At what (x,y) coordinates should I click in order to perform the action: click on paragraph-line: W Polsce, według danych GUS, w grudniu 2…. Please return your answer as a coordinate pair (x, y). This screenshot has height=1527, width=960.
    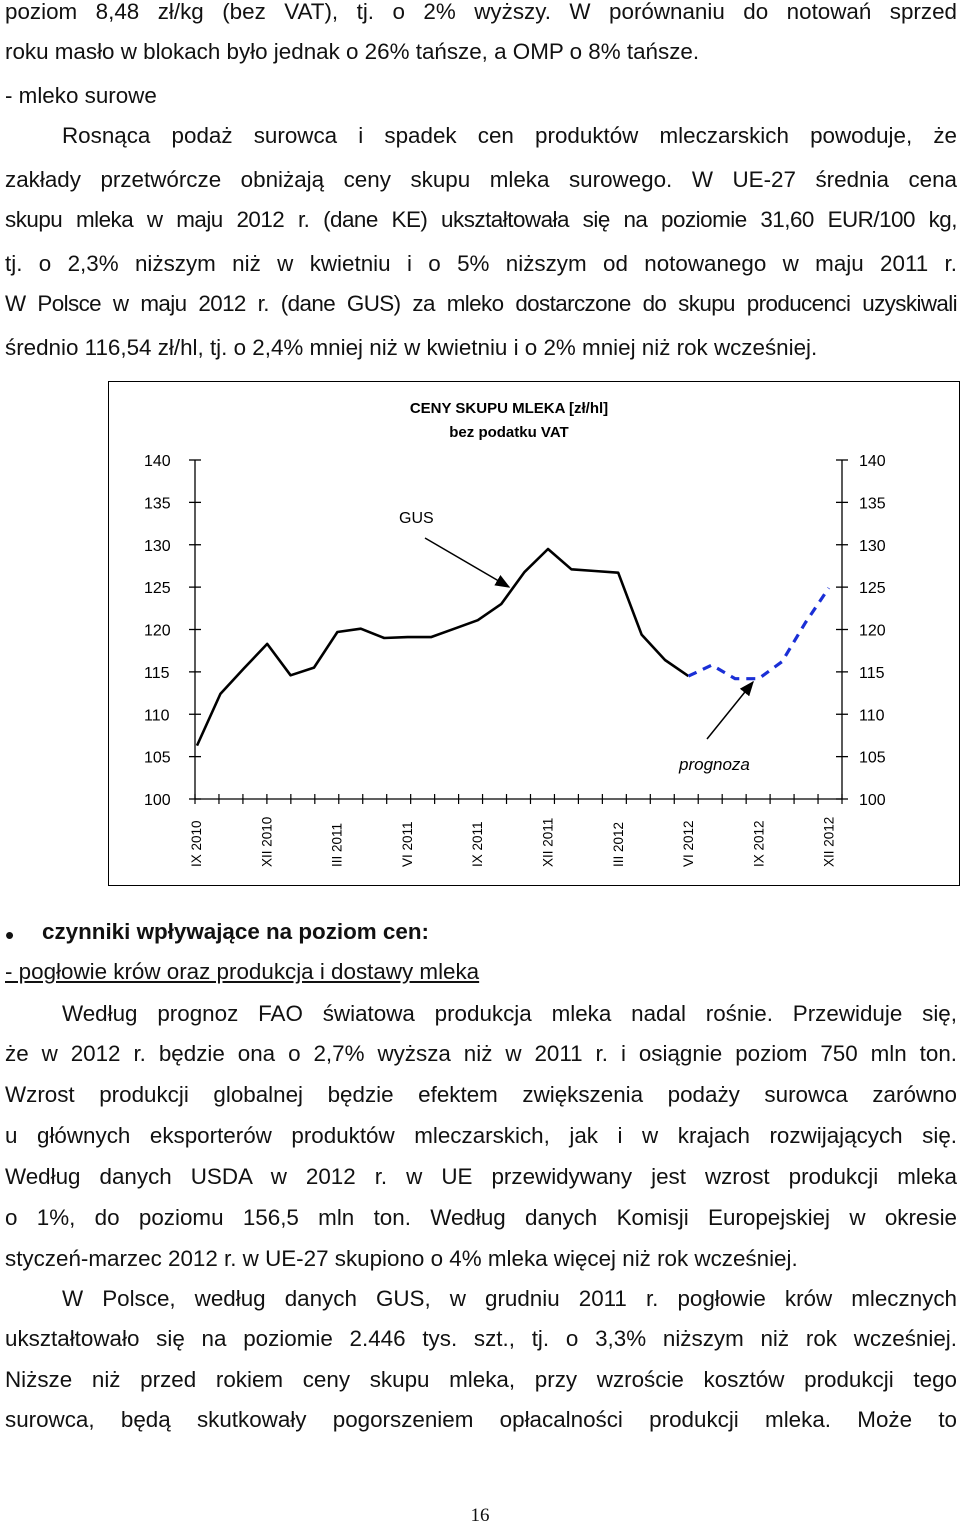
    Looking at the image, I should click on (509, 1299).